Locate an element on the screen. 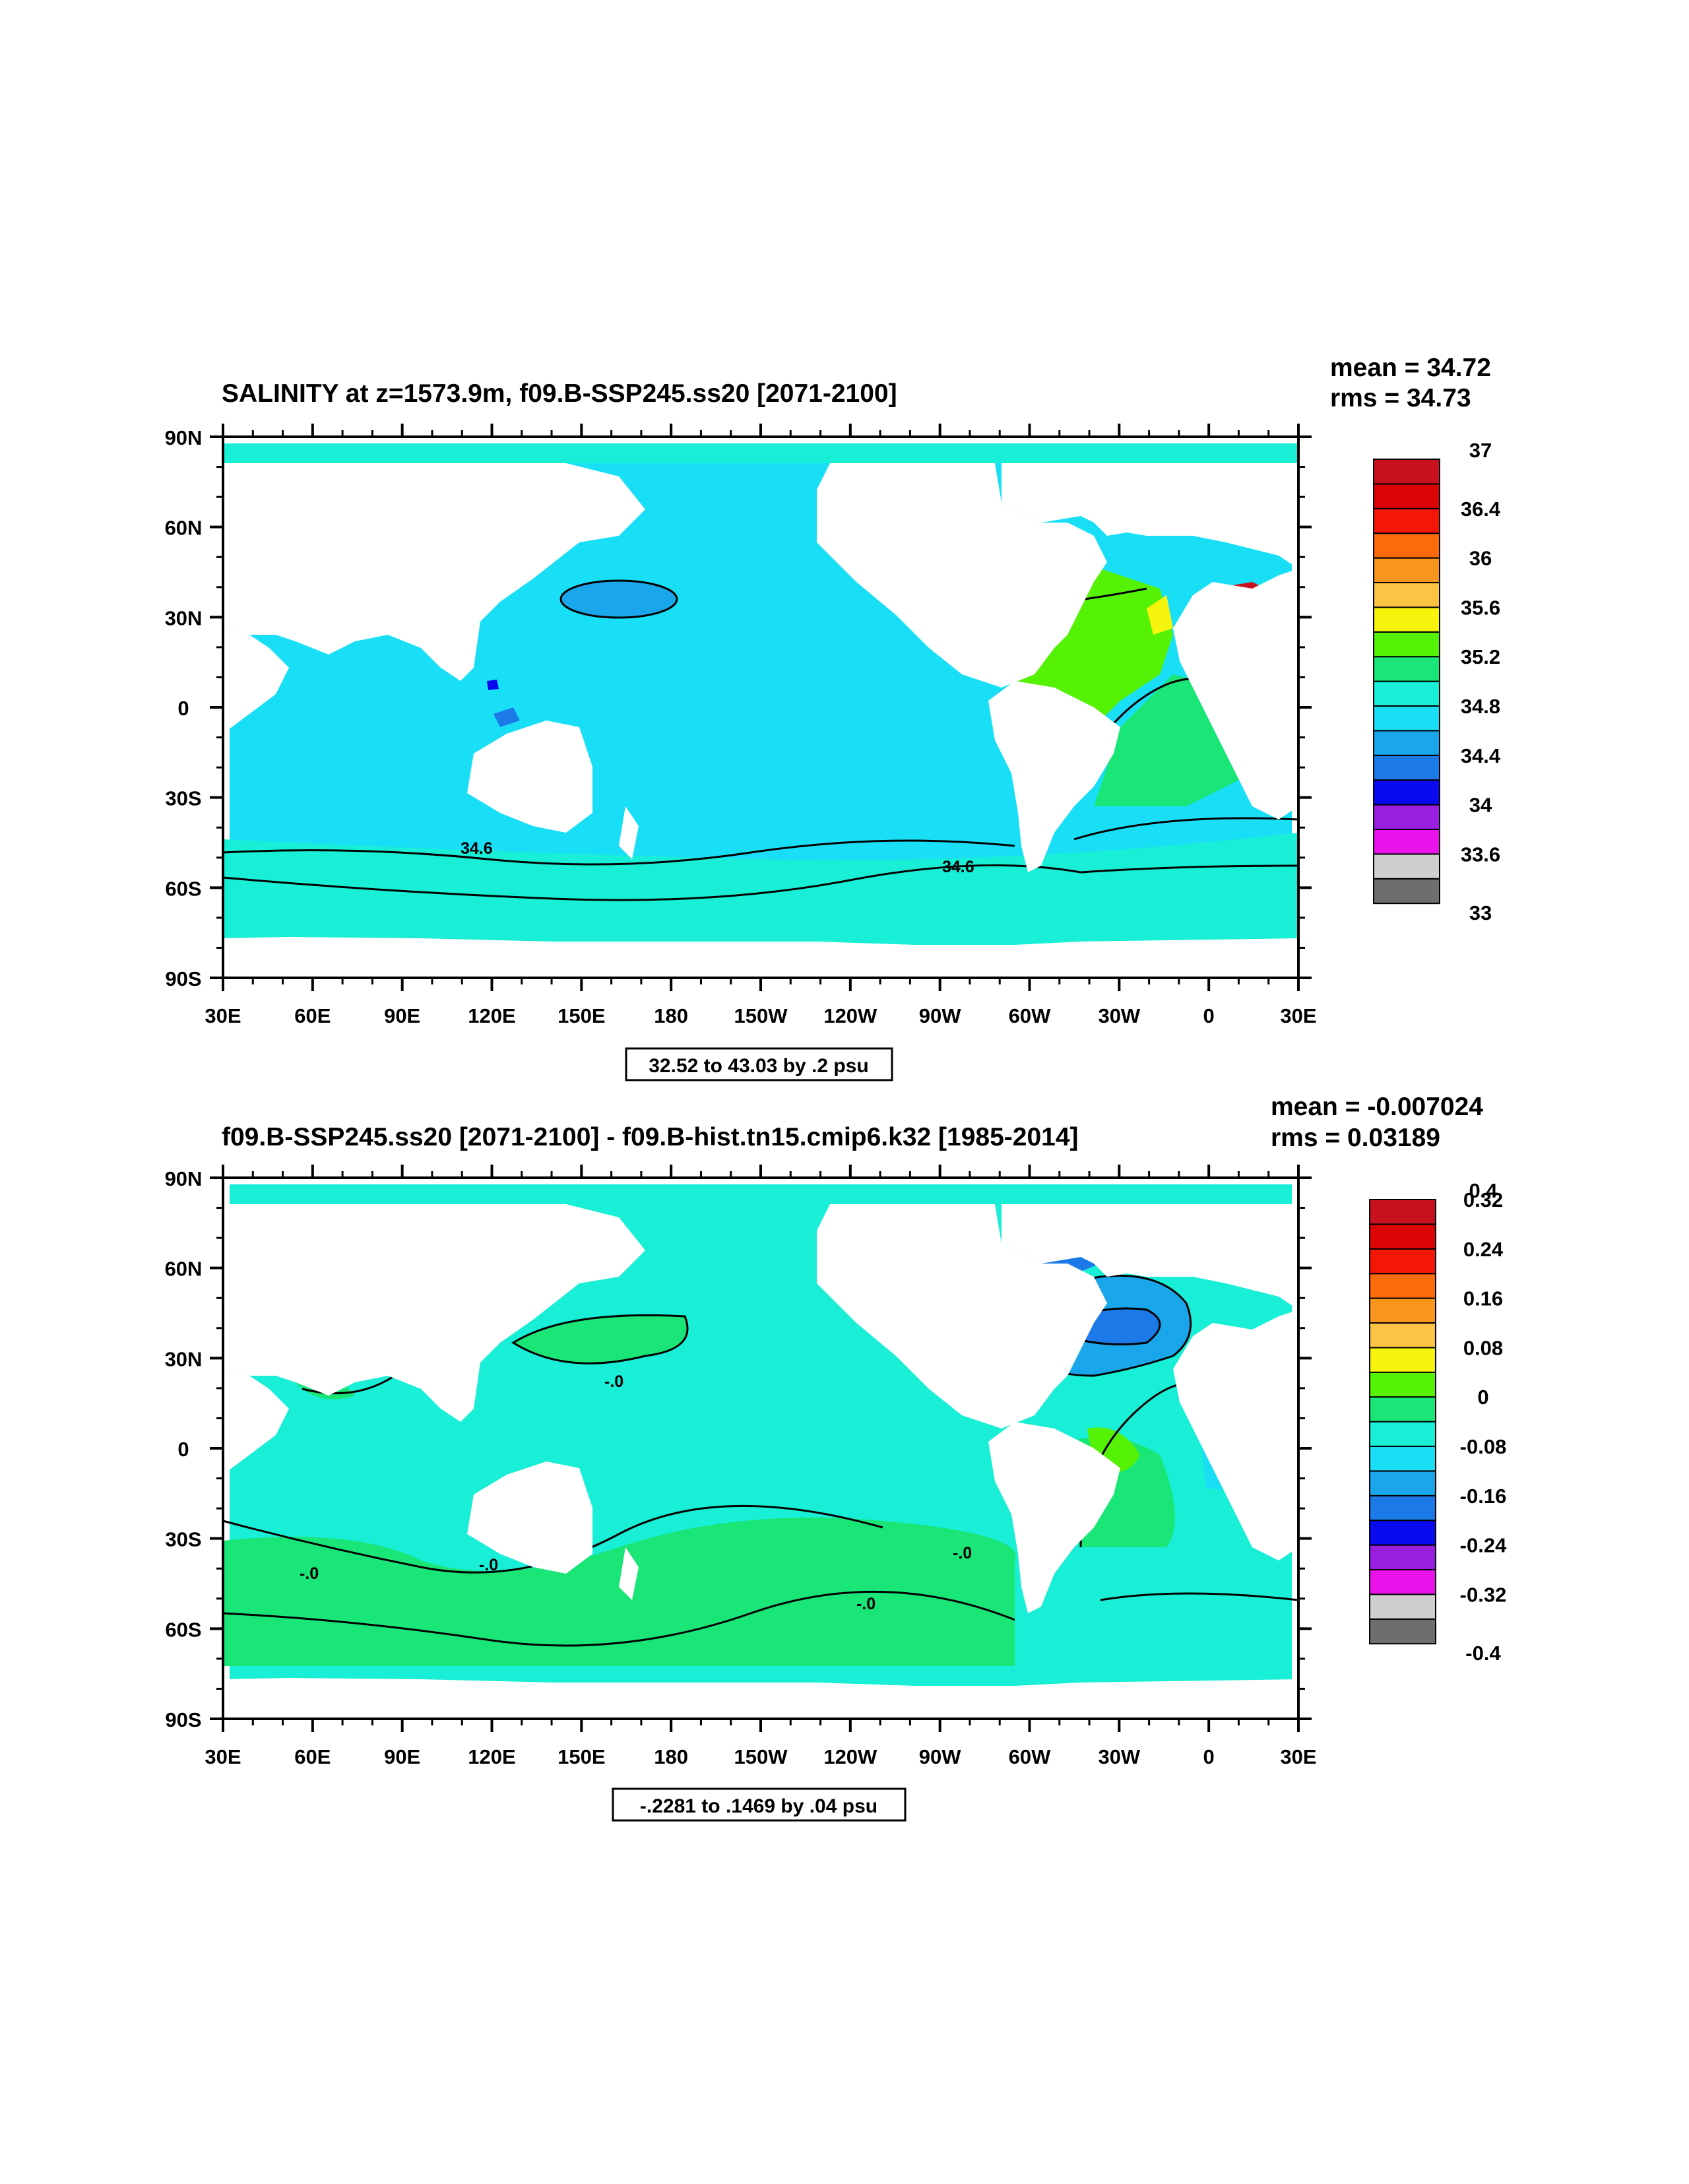 The height and width of the screenshot is (2184, 1689). colorbar-label: 33.6 is located at coordinates (1480, 854).